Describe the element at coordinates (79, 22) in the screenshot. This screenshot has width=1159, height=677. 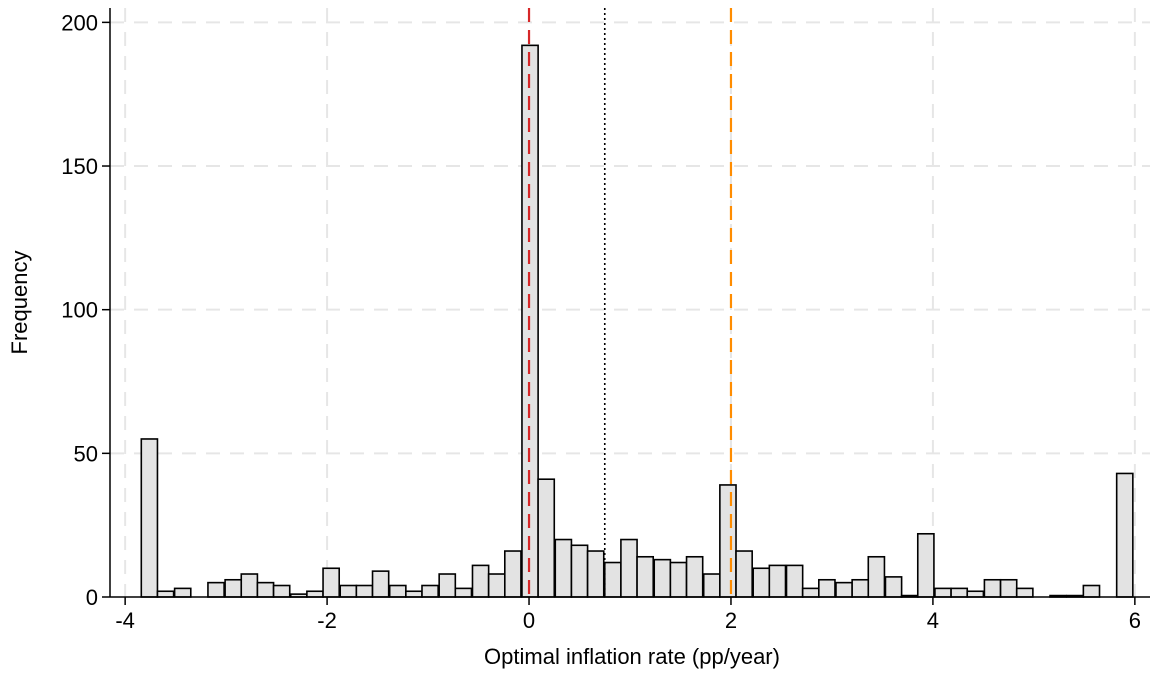
I see `y-tick-label: 200` at that location.